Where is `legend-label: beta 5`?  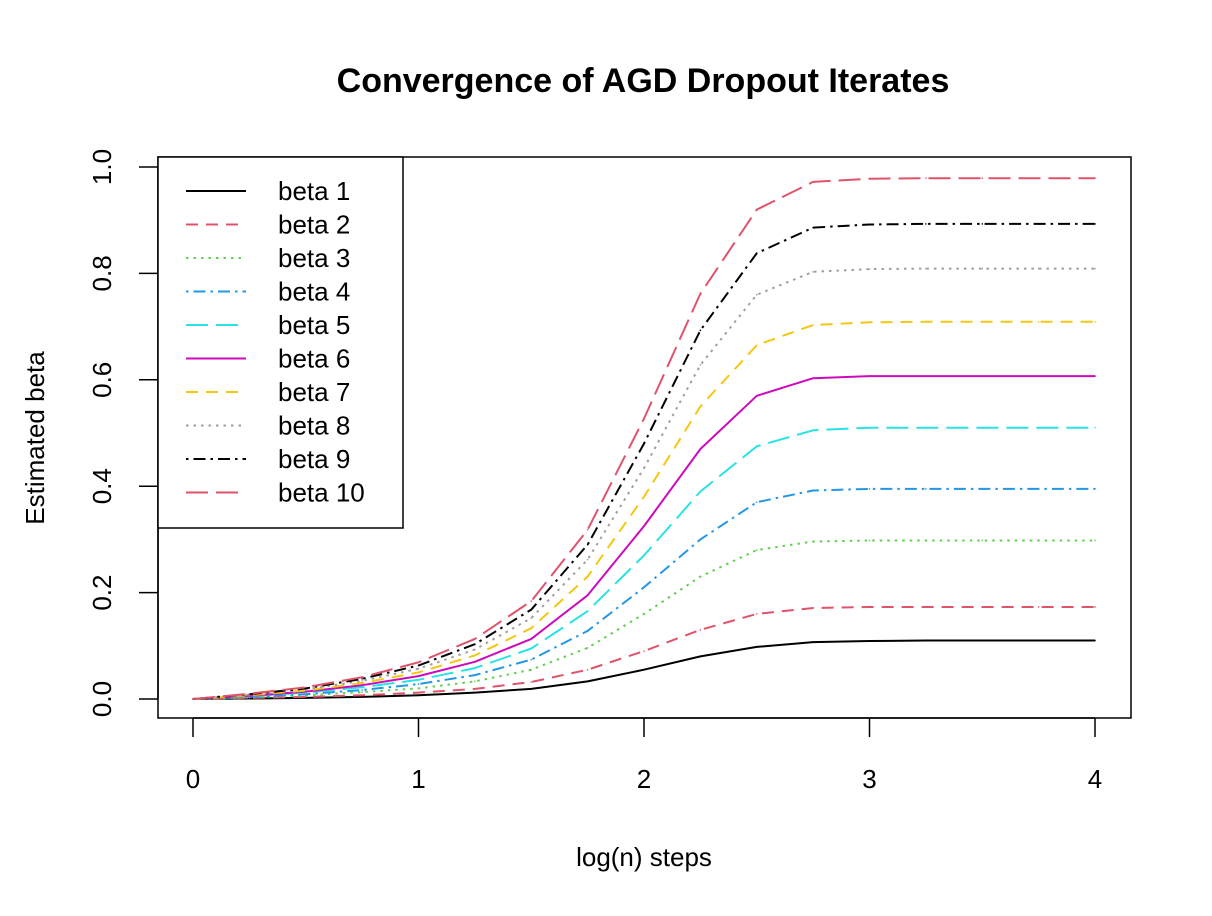
legend-label: beta 5 is located at coordinates (314, 325).